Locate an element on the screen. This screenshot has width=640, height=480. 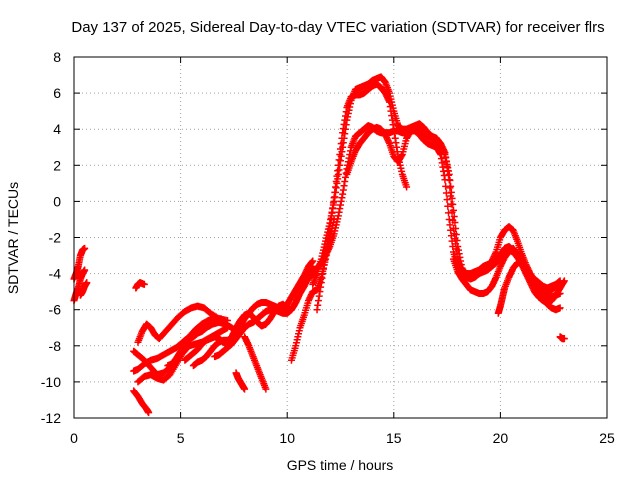
y-tick-label: -4 is located at coordinates (55, 274).